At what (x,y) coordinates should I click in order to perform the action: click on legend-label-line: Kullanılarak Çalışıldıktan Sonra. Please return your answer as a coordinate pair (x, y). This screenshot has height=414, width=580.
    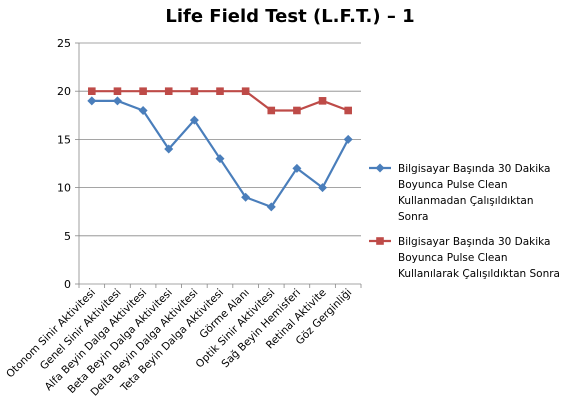
    Looking at the image, I should click on (479, 274).